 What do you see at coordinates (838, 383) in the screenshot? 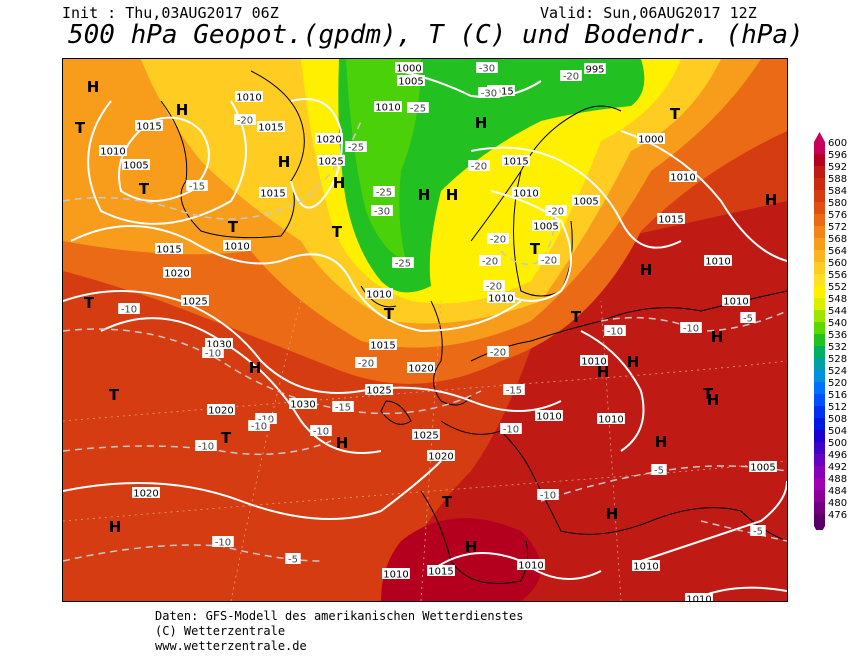
I see `legend-value: 520` at bounding box center [838, 383].